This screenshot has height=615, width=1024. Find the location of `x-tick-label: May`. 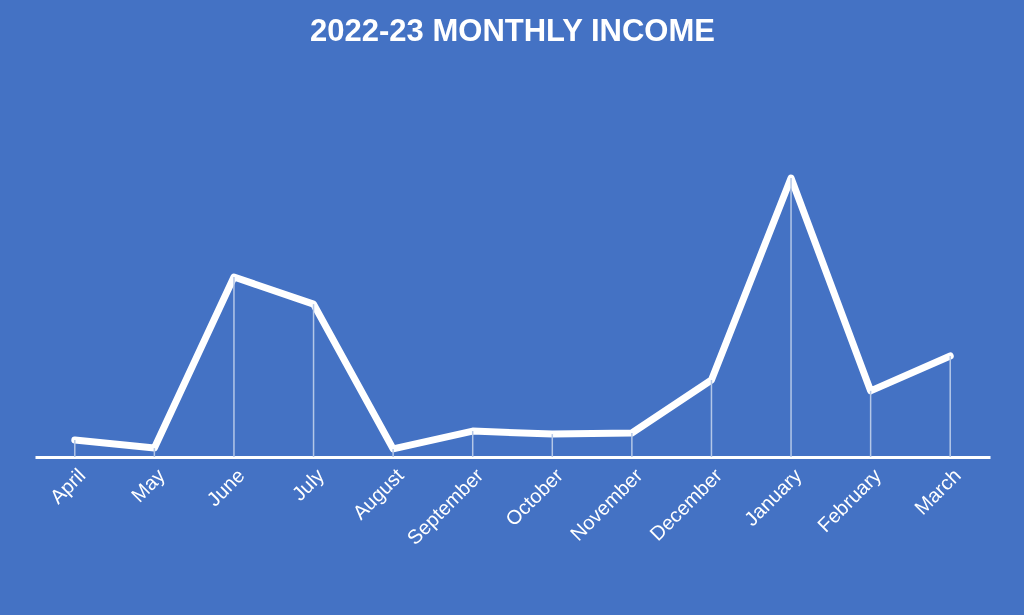

x-tick-label: May is located at coordinates (148, 485).